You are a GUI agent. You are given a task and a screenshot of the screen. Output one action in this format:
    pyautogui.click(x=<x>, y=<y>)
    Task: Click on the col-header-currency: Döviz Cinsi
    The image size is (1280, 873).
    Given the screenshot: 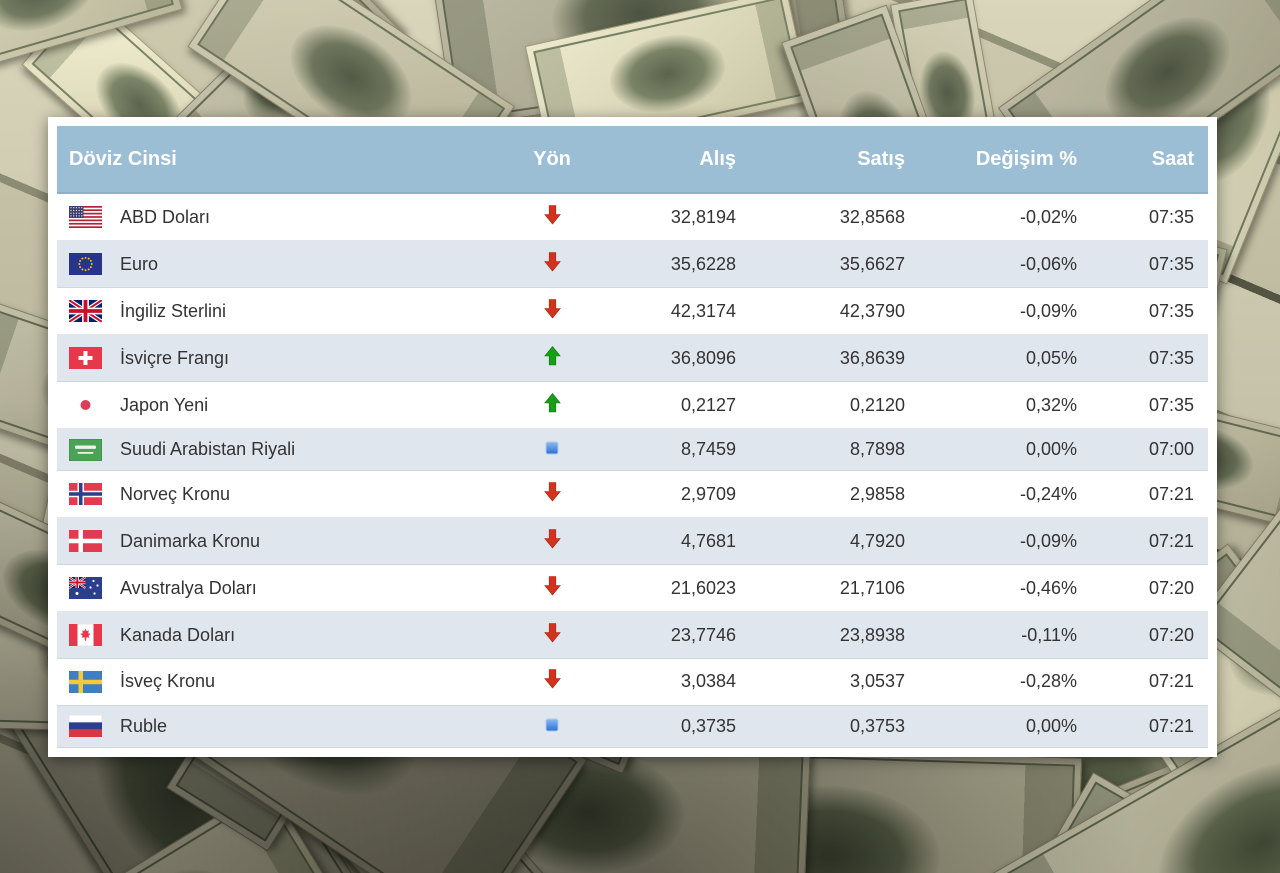 What is the action you would take?
    pyautogui.click(x=277, y=160)
    